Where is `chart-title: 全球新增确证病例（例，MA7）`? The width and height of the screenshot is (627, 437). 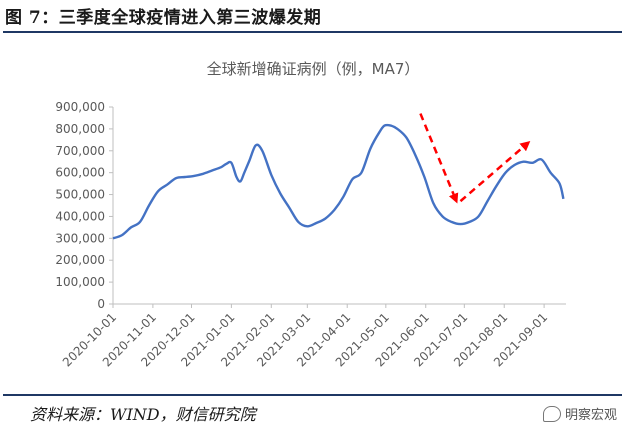
chart-title: 全球新增确证病例（例，MA7） is located at coordinates (313, 69).